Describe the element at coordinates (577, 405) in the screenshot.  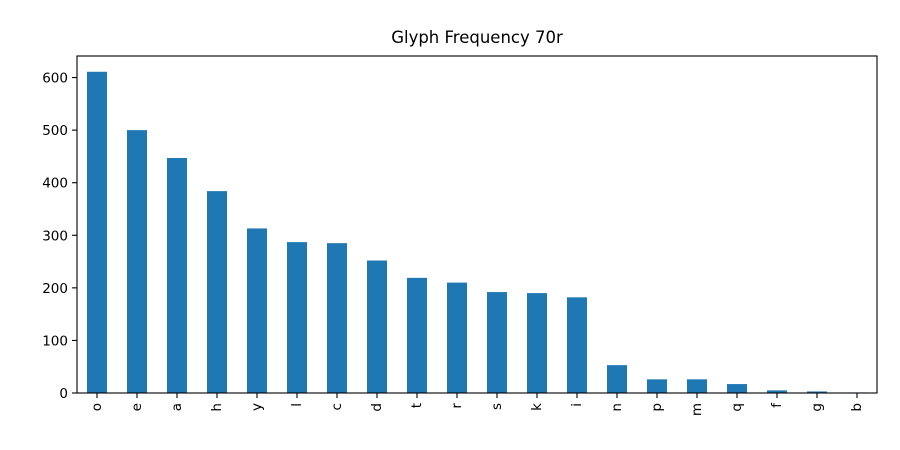
I see `x-tick-label-i: i` at that location.